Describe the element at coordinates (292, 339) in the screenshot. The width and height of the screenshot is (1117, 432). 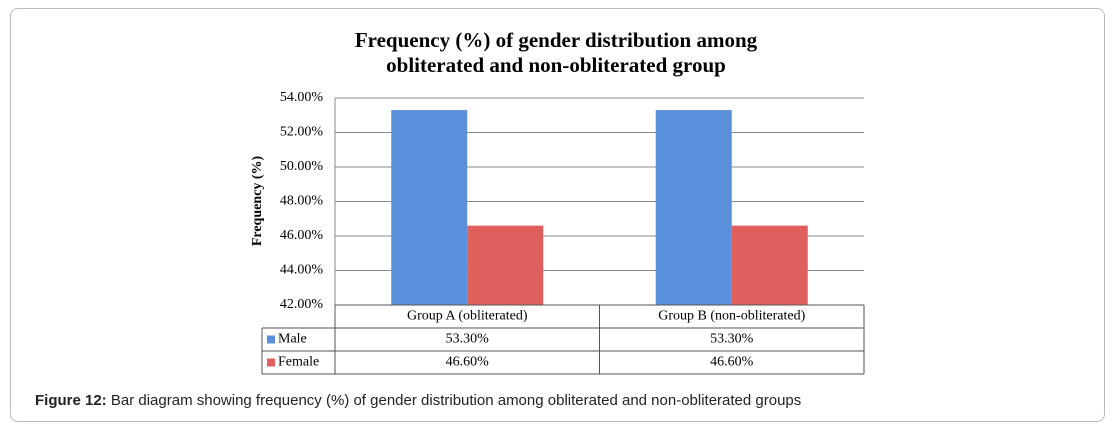
I see `legend-label: Male` at that location.